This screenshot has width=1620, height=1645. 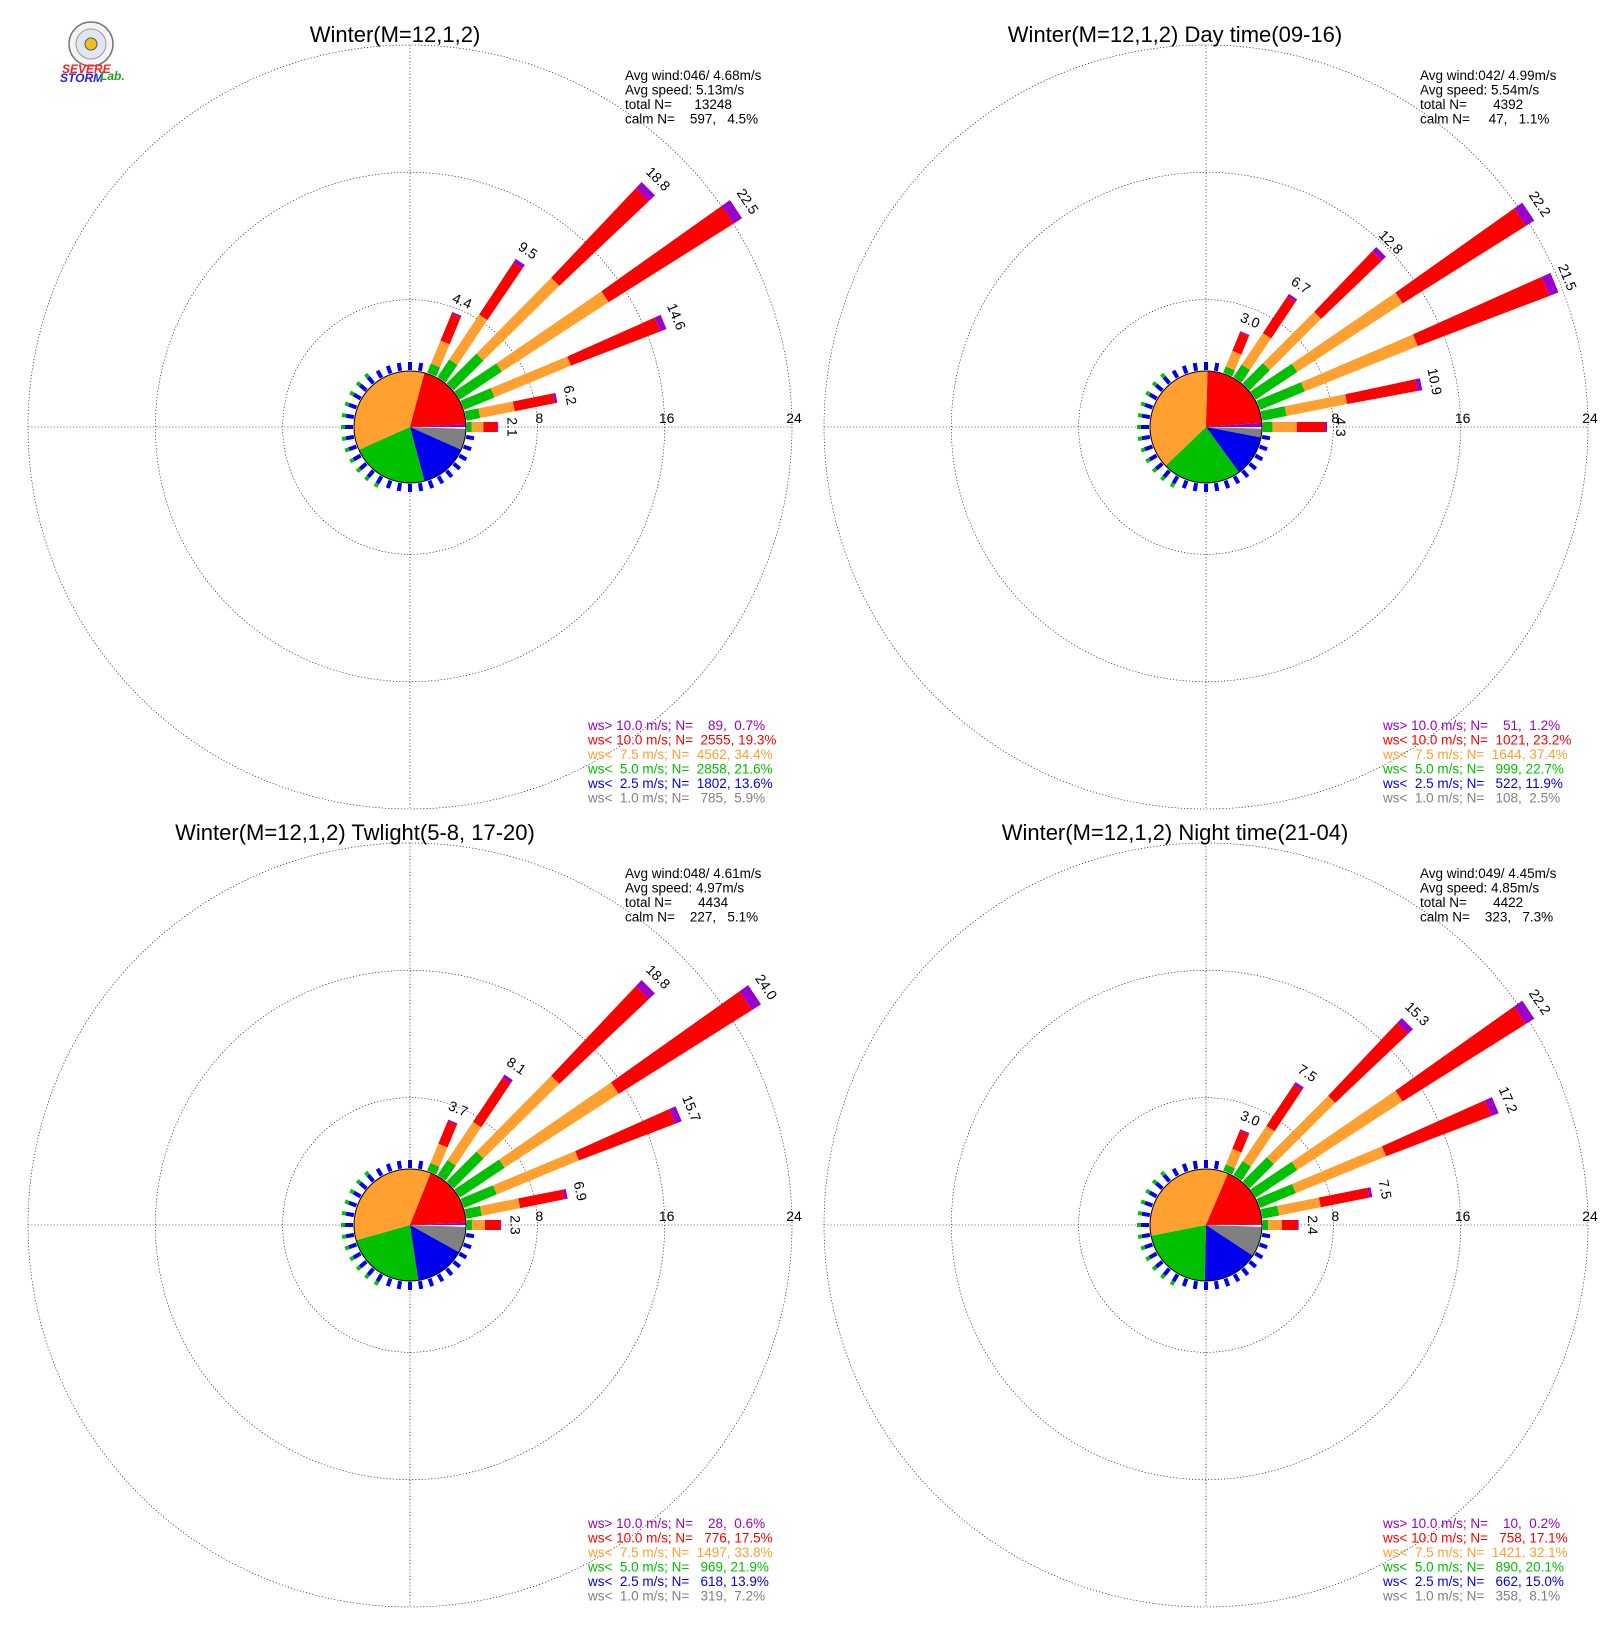 I want to click on petal-label: 10.9, so click(x=1434, y=382).